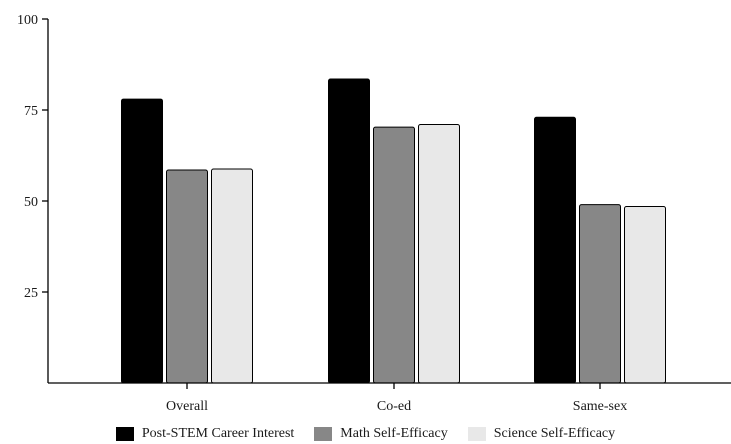 Image resolution: width=731 pixels, height=444 pixels. What do you see at coordinates (124, 434) in the screenshot?
I see `legend-swatch-career-interest` at bounding box center [124, 434].